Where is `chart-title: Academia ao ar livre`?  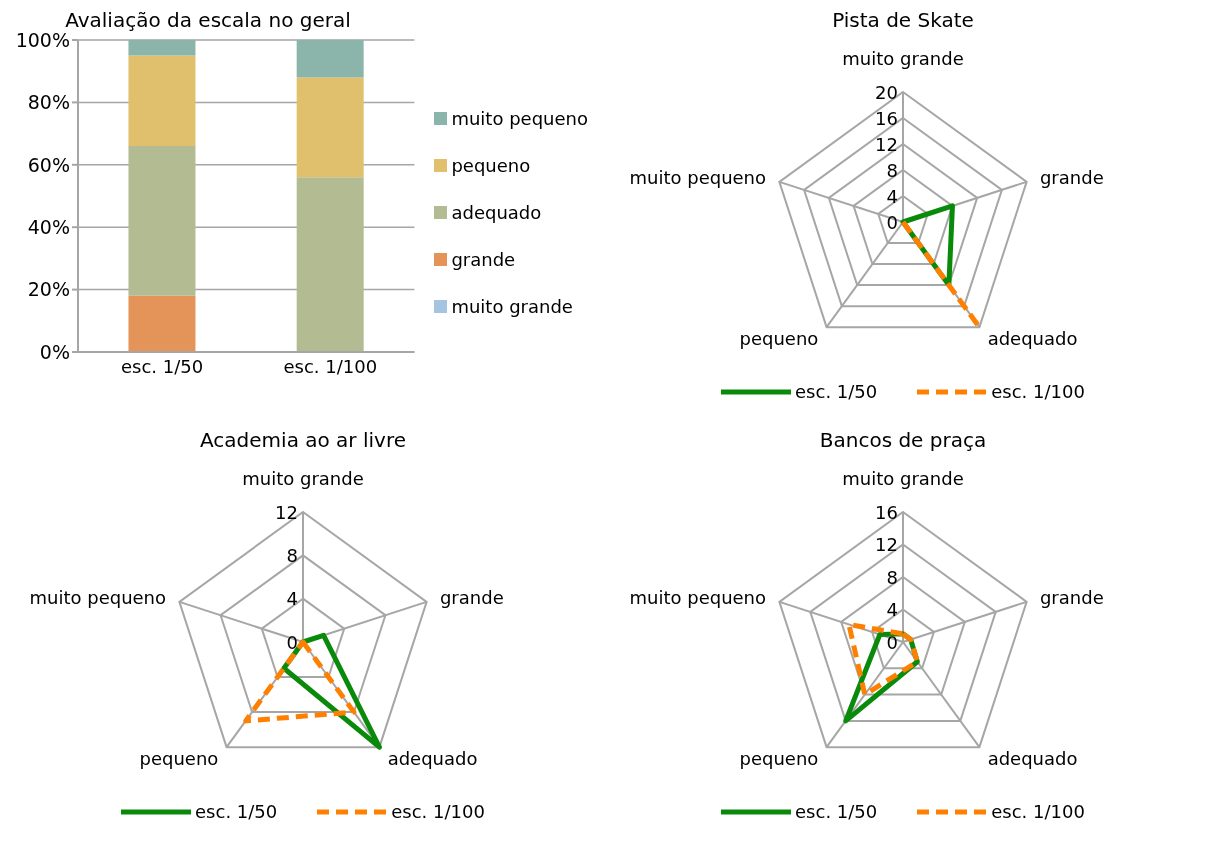 chart-title: Academia ao ar livre is located at coordinates (303, 440).